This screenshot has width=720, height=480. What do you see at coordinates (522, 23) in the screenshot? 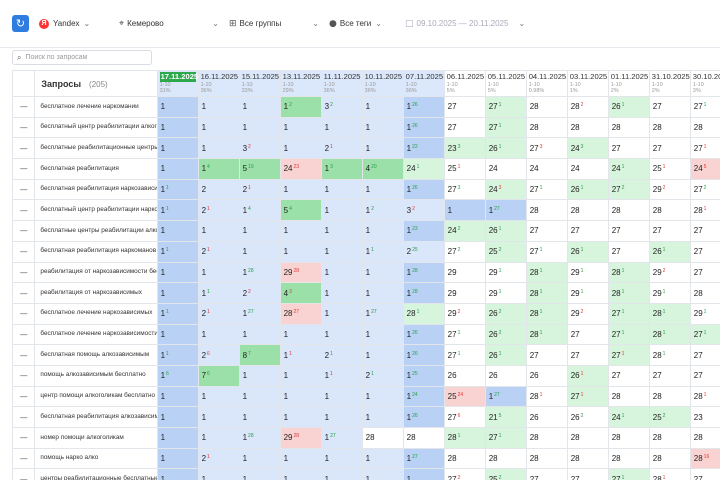
I see `chevron-down-icon: ⌄` at bounding box center [522, 23].